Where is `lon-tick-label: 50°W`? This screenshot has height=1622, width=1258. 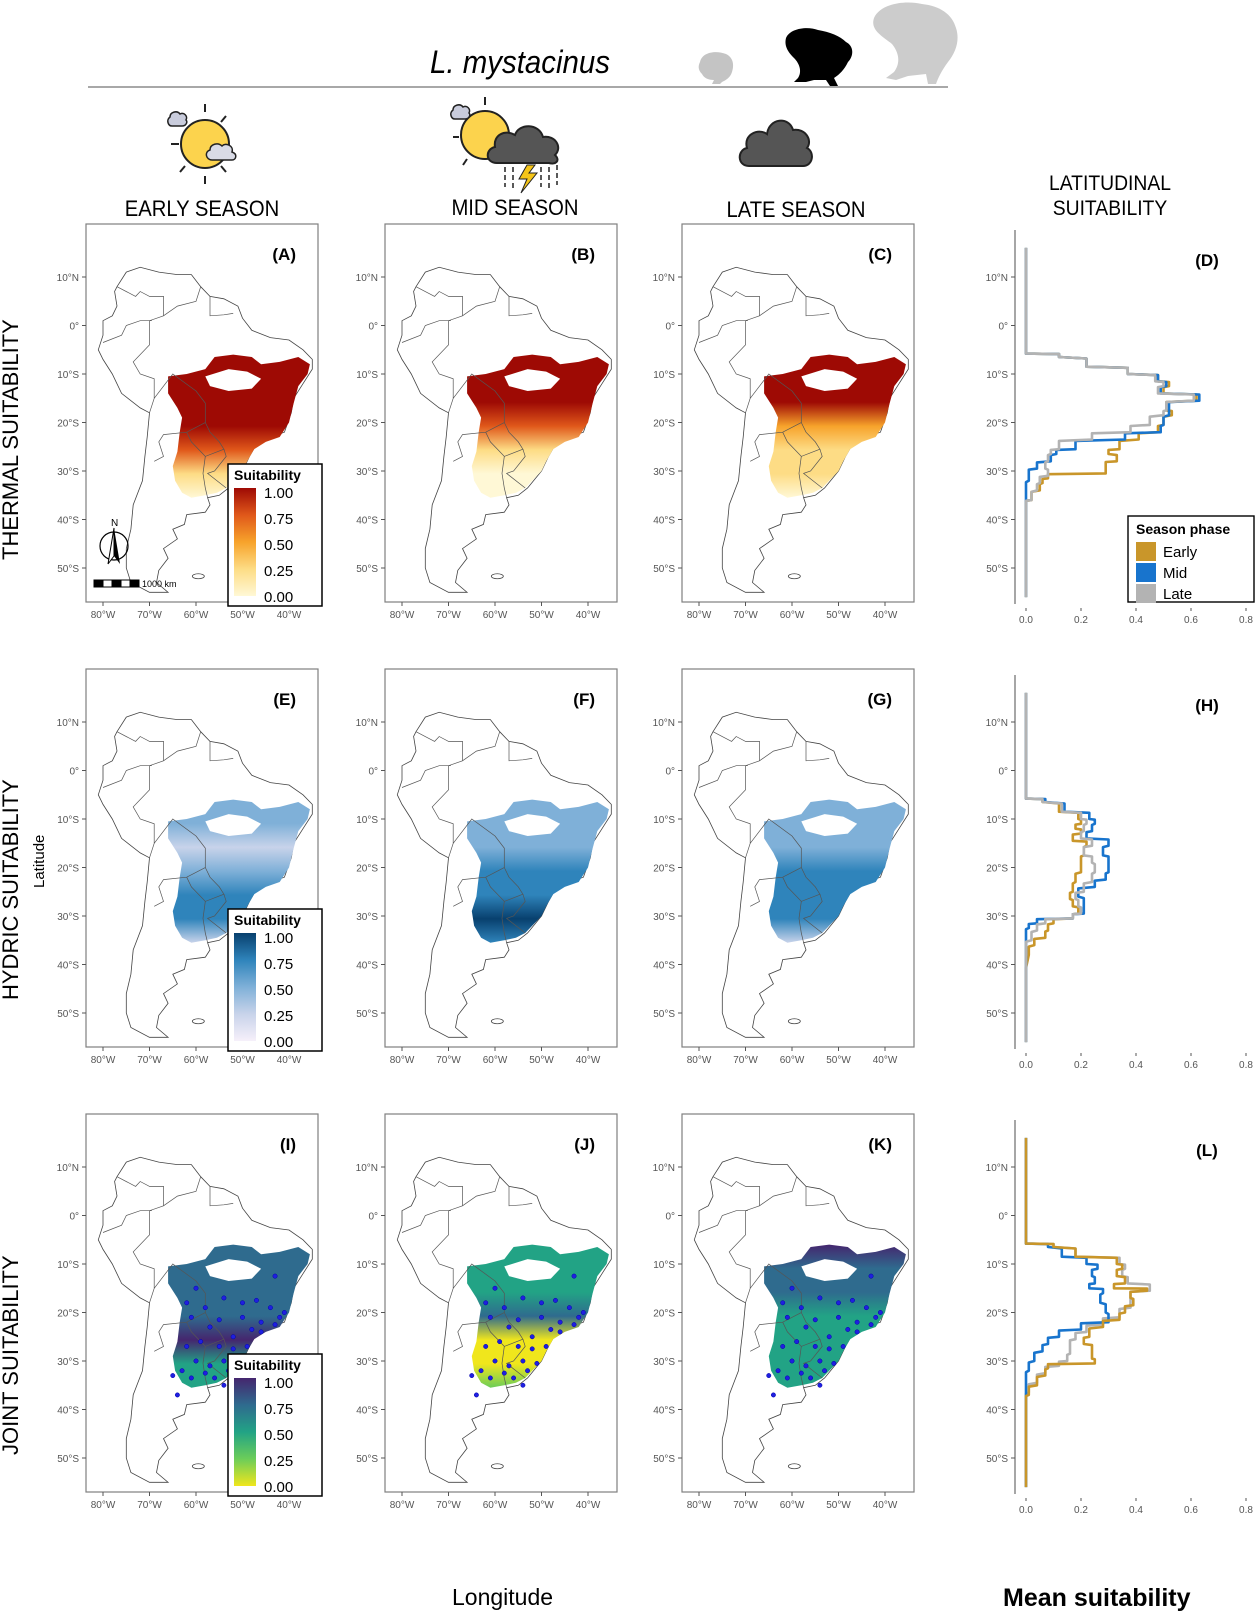
lon-tick-label: 50°W is located at coordinates (541, 1060).